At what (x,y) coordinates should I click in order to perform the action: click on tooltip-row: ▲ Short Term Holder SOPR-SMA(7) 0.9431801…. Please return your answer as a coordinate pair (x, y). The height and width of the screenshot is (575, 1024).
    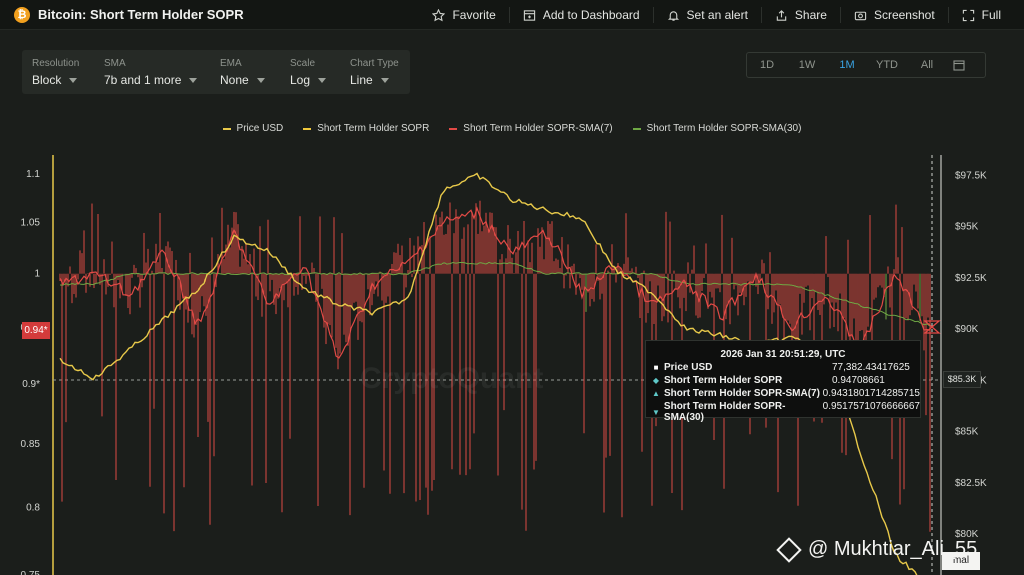
    Looking at the image, I should click on (783, 393).